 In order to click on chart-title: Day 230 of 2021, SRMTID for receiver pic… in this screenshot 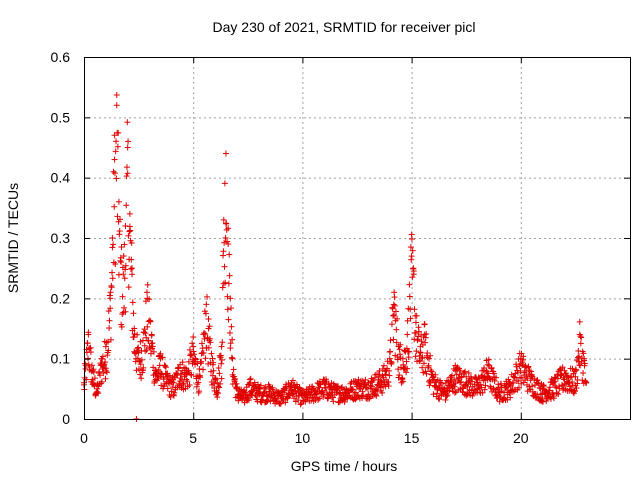, I will do `click(344, 27)`.